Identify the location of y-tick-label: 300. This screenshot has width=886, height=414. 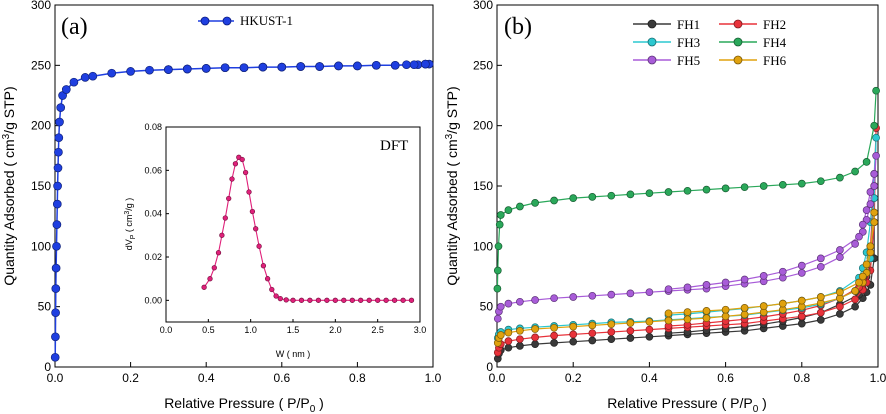
(483, 6).